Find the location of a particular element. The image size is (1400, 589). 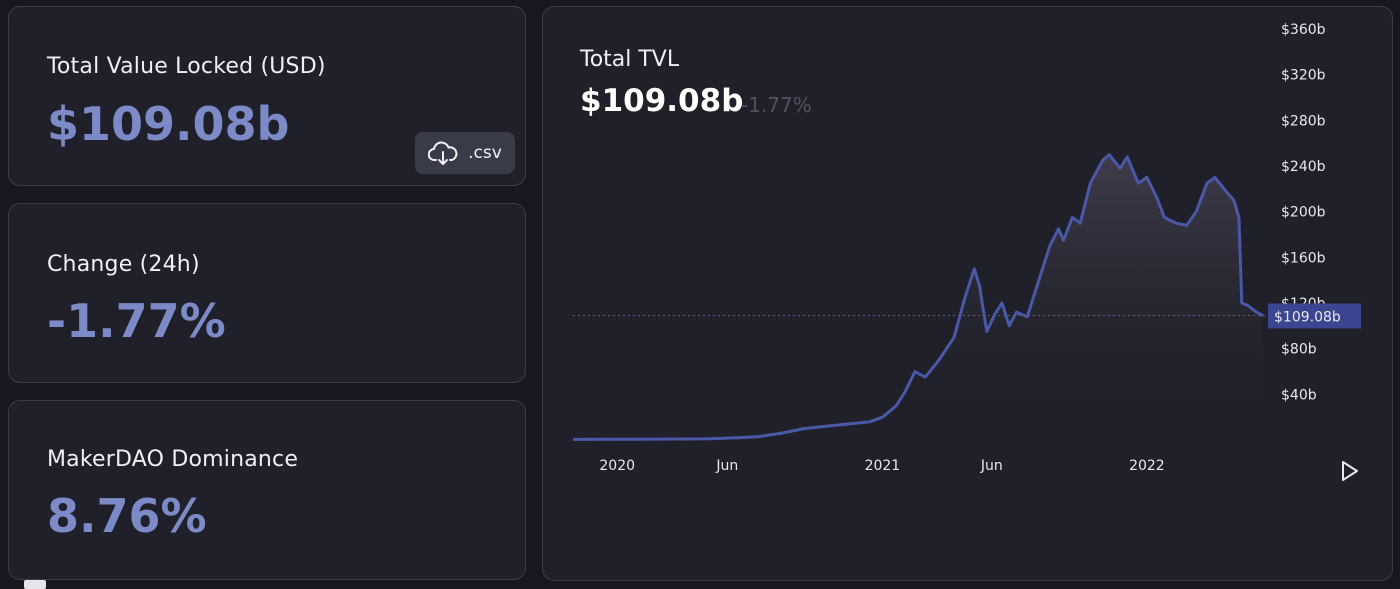

current-value-label: $109.08b is located at coordinates (1307, 317).